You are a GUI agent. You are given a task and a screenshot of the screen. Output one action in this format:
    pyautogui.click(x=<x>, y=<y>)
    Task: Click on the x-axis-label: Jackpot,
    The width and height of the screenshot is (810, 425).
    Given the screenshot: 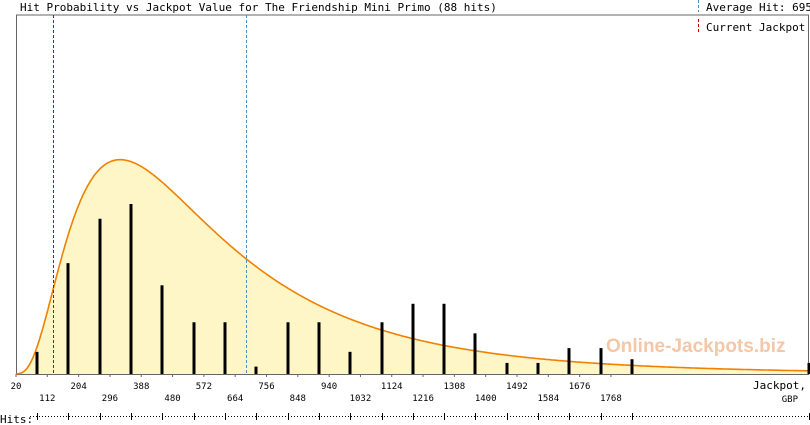 What is the action you would take?
    pyautogui.click(x=779, y=385)
    